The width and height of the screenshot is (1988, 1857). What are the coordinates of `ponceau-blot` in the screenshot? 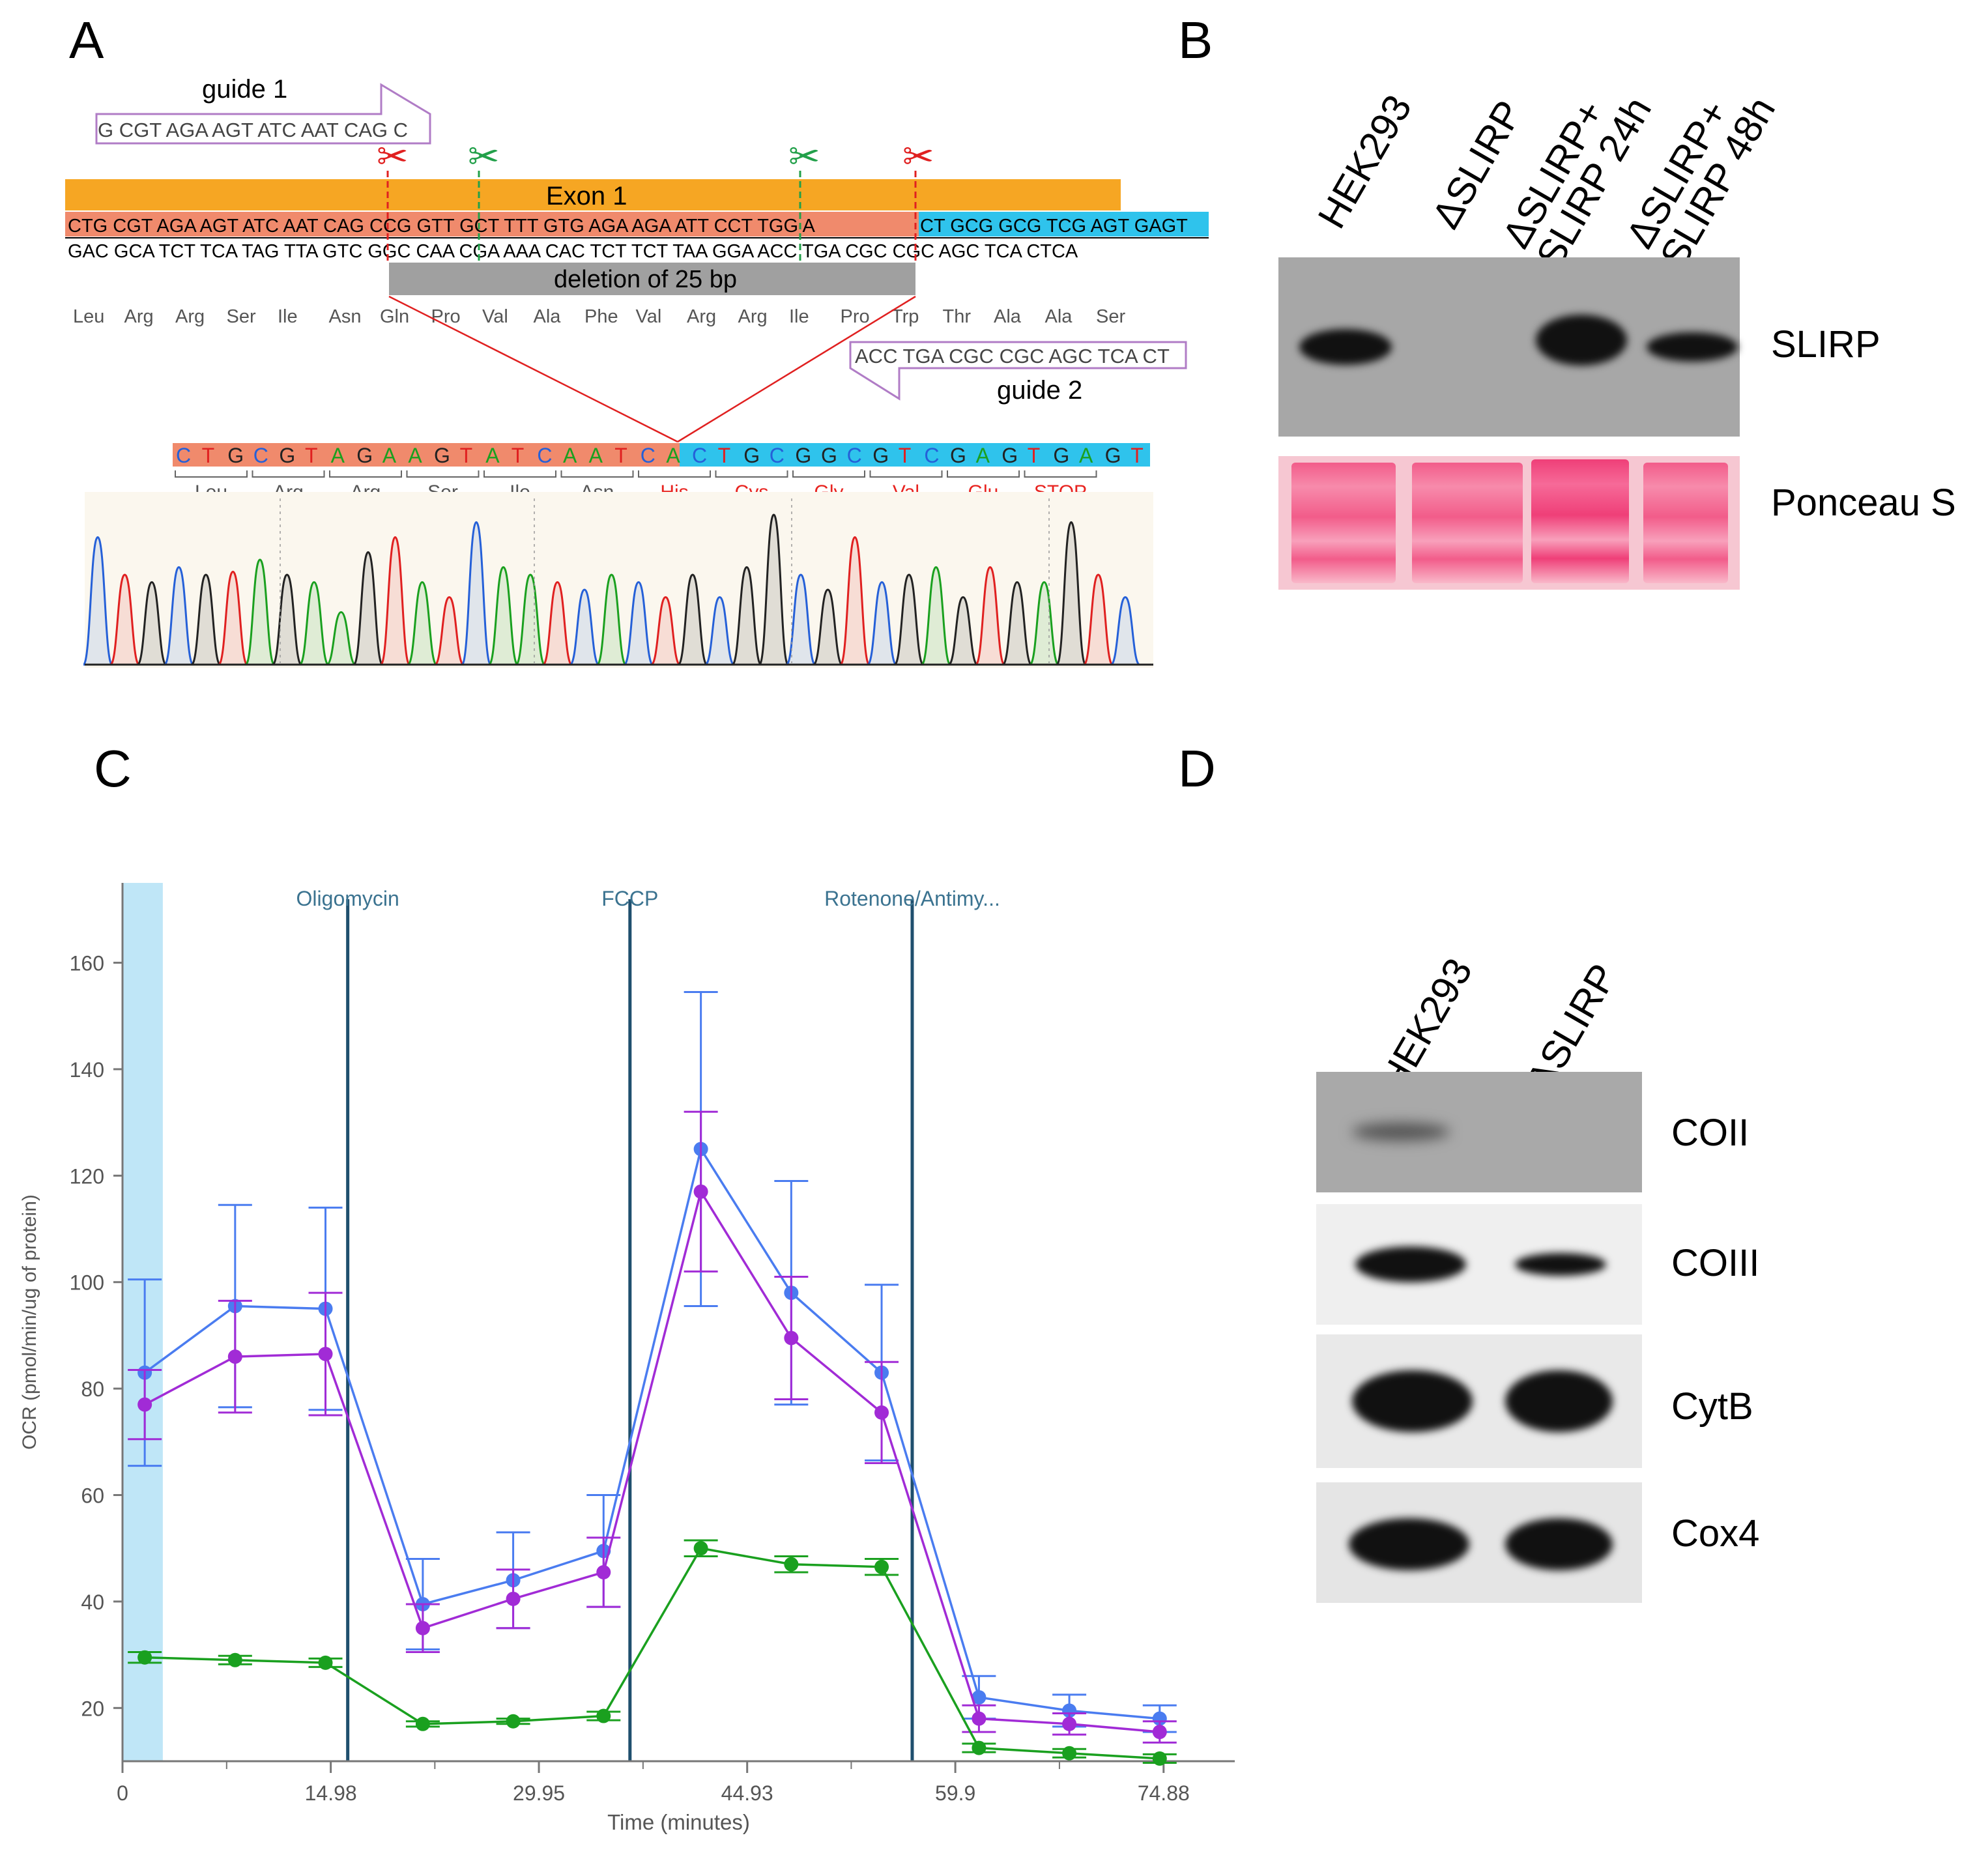 It's located at (1509, 523).